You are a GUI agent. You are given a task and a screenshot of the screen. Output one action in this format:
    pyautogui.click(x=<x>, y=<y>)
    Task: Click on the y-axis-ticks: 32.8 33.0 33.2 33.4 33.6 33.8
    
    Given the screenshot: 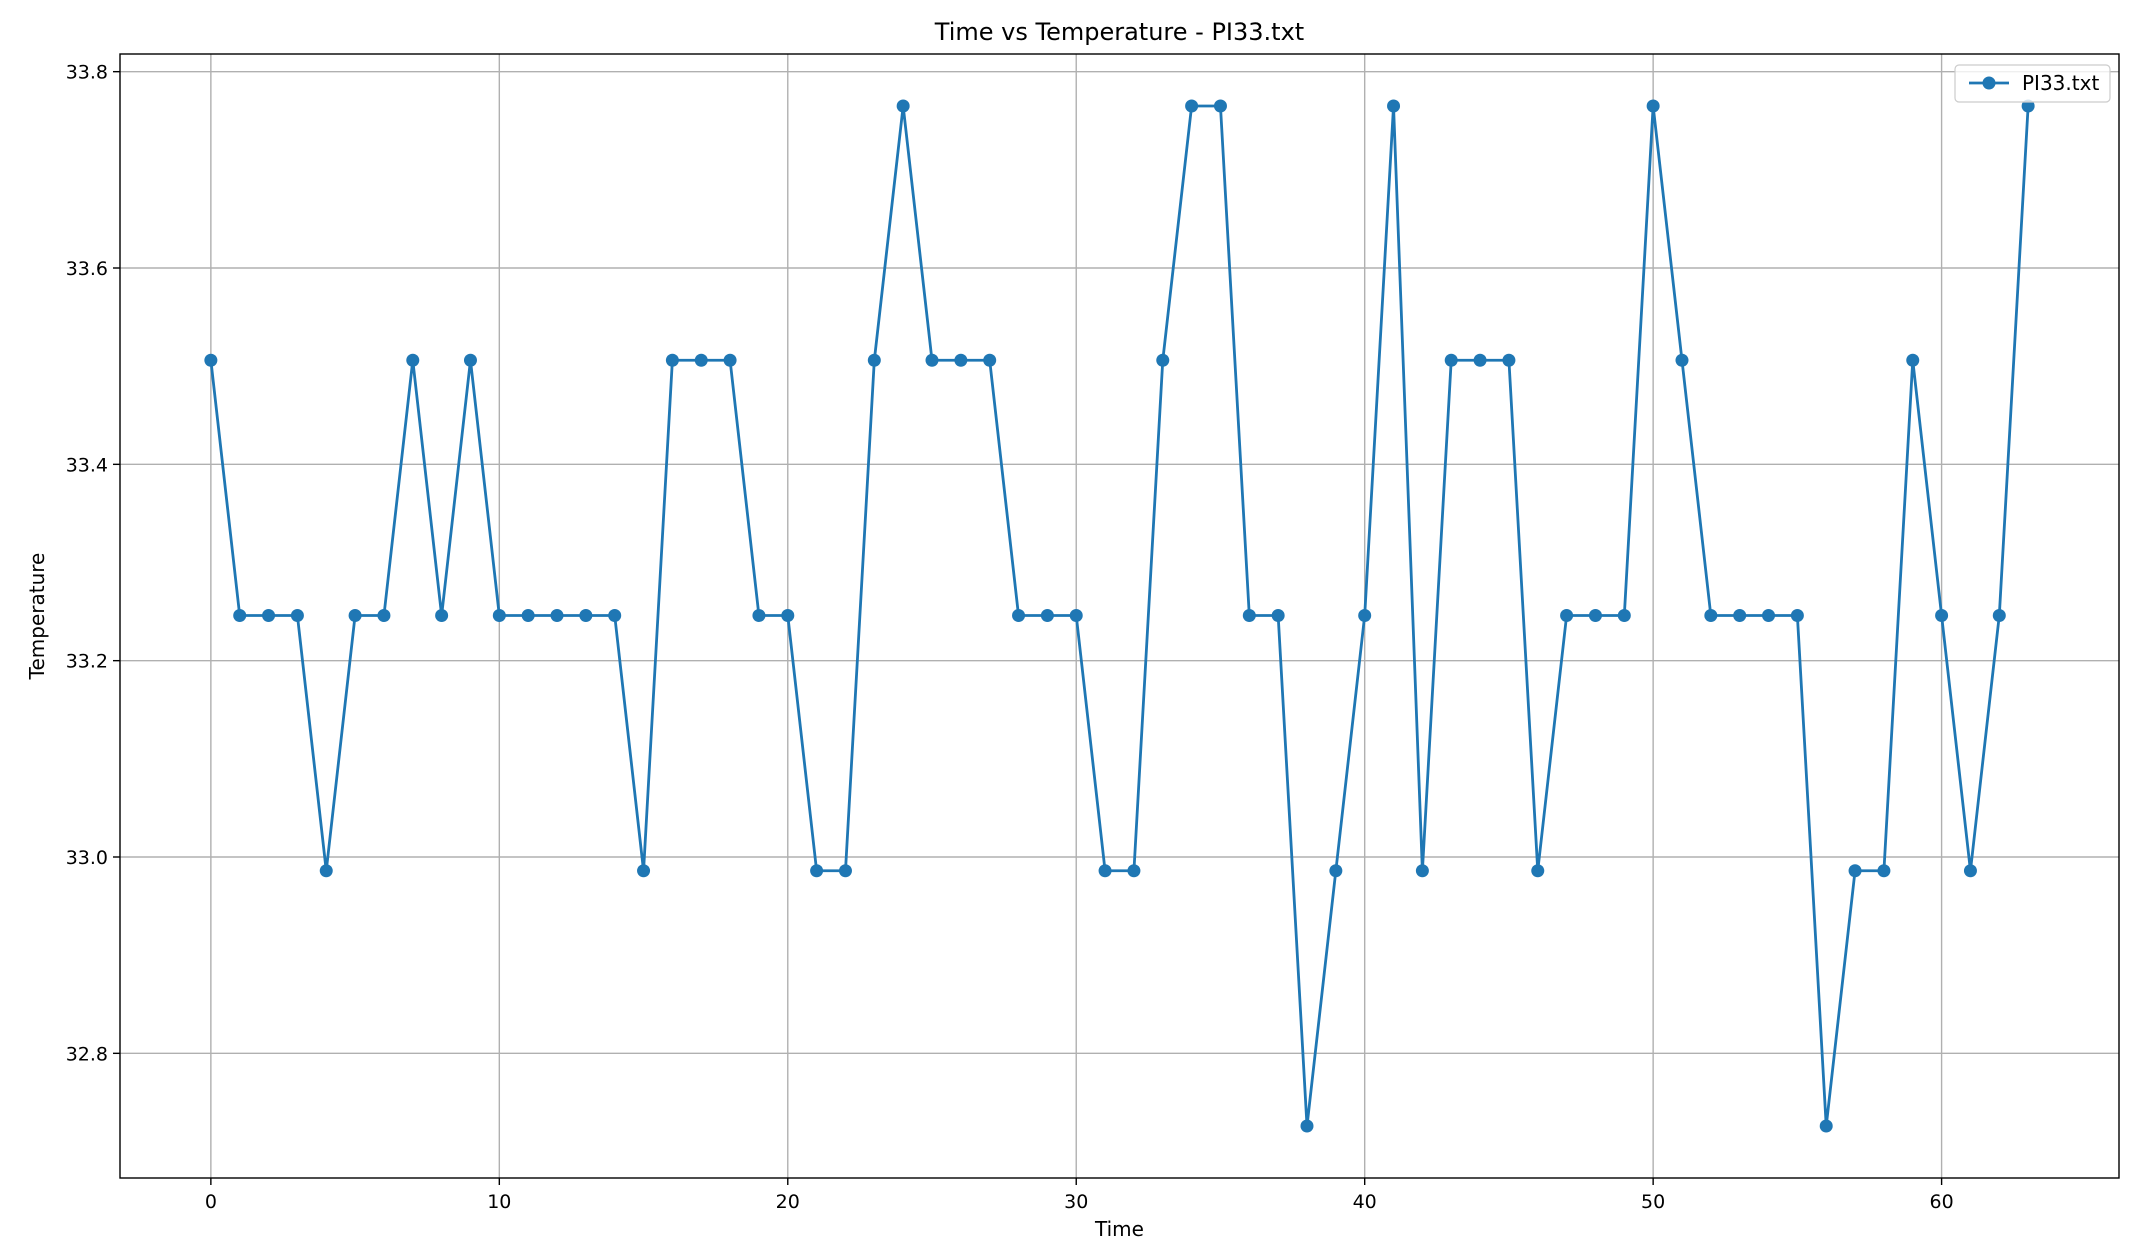 What is the action you would take?
    pyautogui.click(x=93, y=563)
    